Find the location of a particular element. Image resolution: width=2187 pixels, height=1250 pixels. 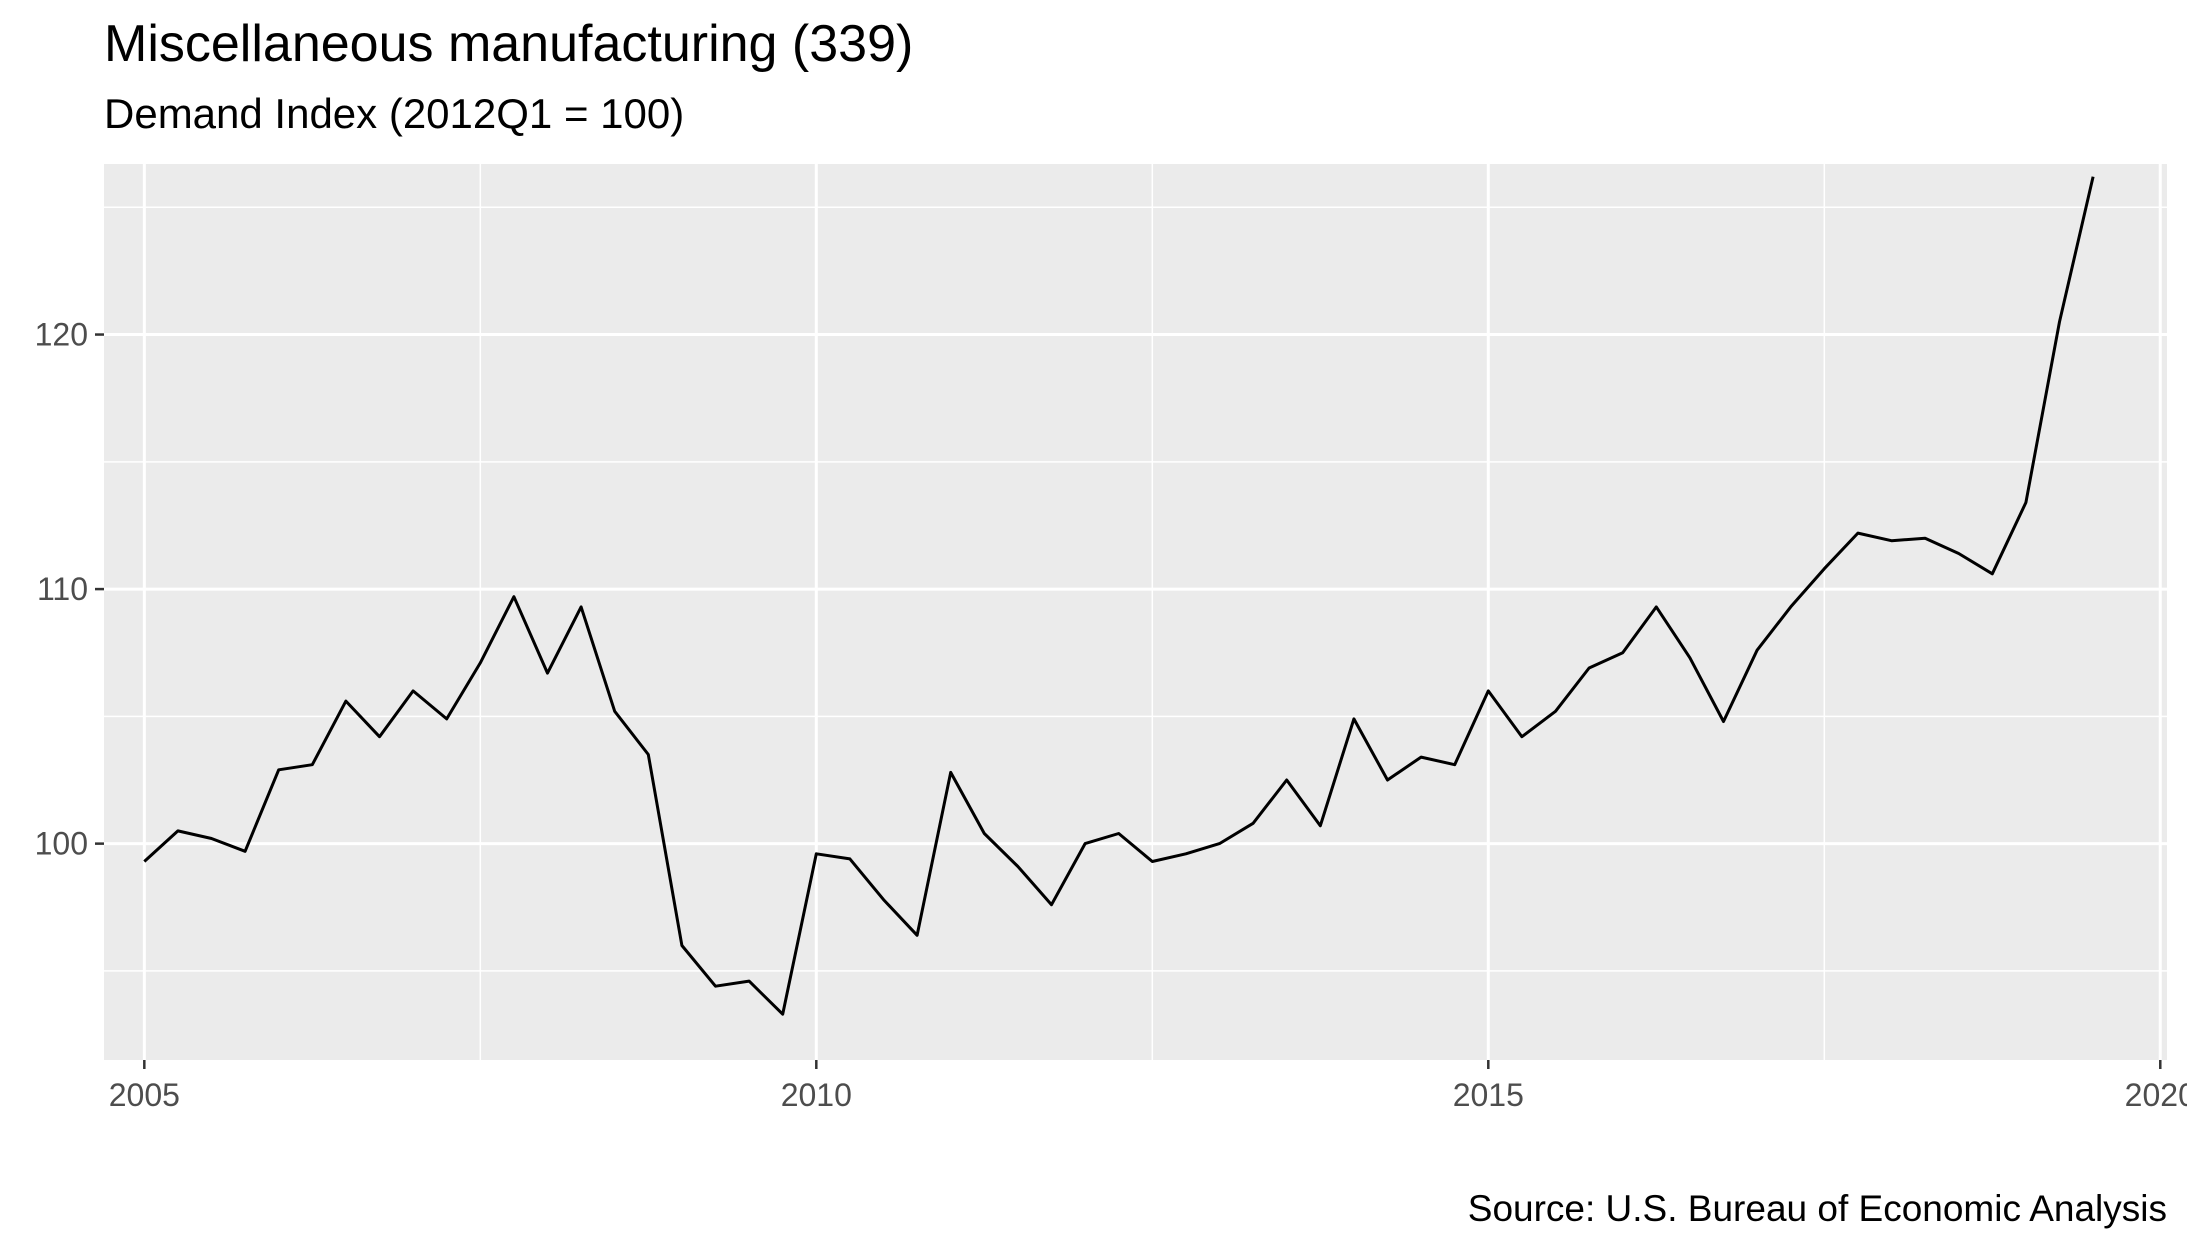

source-caption: Source: U.S. Bureau of Economic Analysis is located at coordinates (1817, 1208).